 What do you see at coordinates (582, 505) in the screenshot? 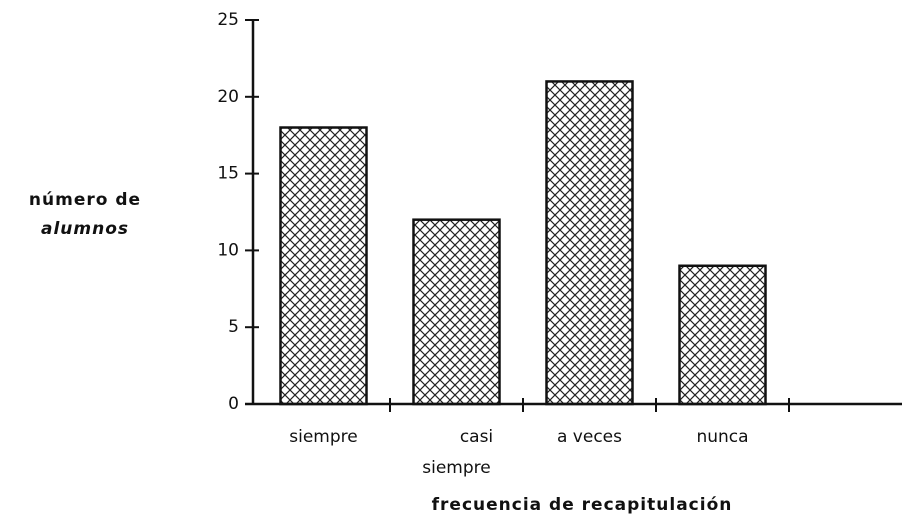
I see `x-axis-label: frecuencia de recapitulación` at bounding box center [582, 505].